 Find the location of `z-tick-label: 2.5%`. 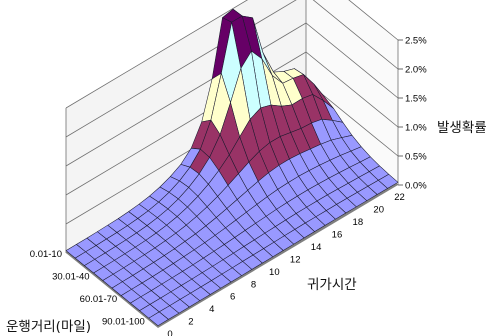

z-tick-label: 2.5% is located at coordinates (416, 41).